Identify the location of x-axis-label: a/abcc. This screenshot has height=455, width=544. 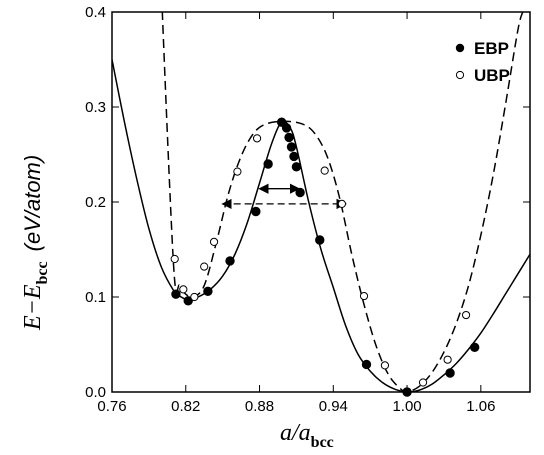
(307, 435).